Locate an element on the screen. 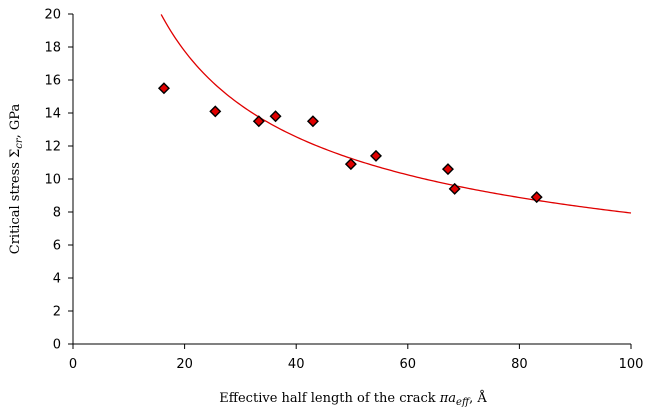  y-tick-label: 18 is located at coordinates (52, 48).